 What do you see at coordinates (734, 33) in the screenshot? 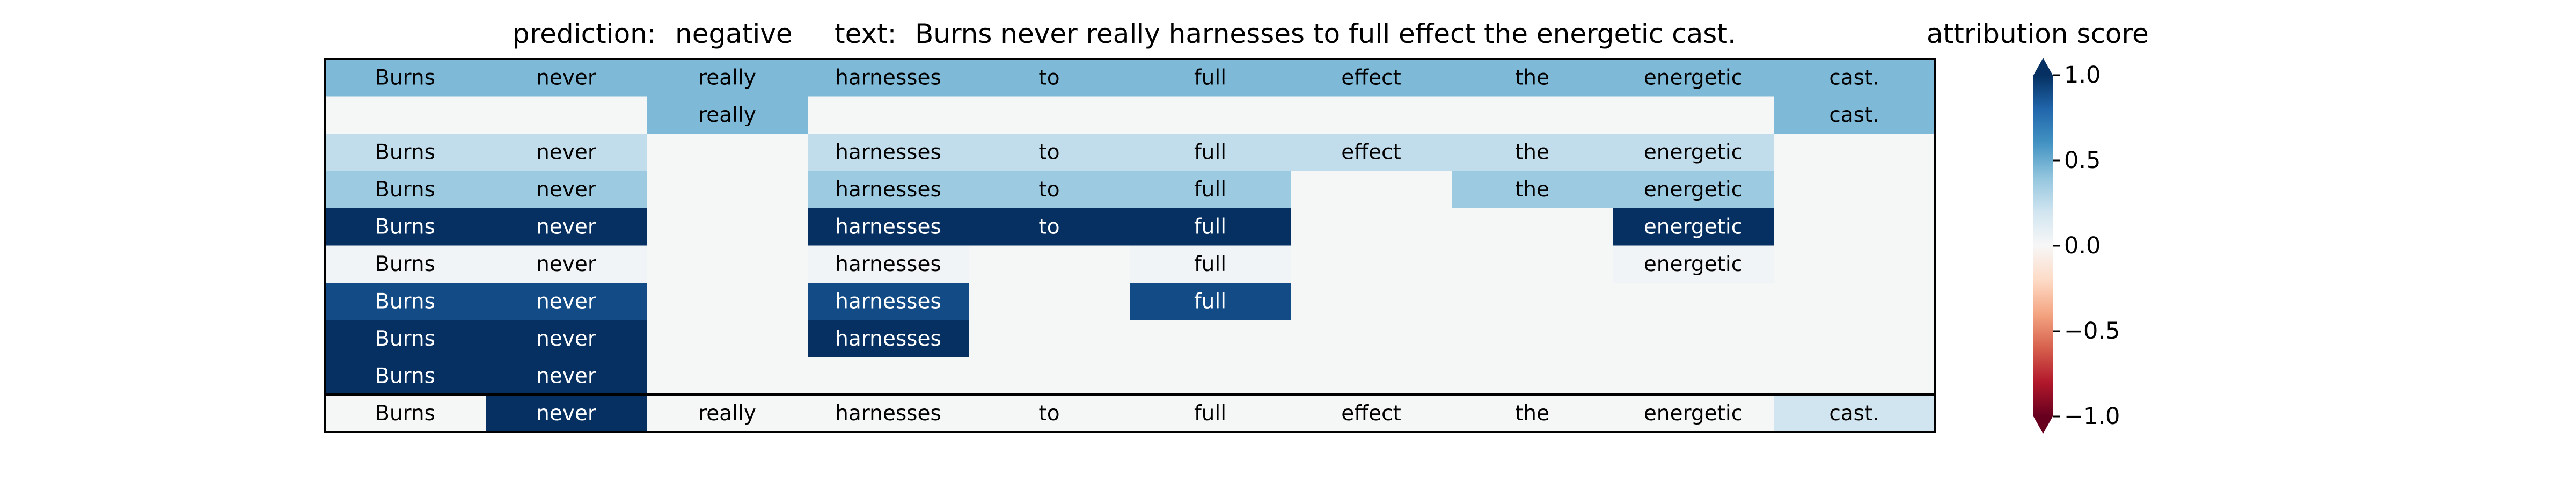
I see `prediction-value: negative` at bounding box center [734, 33].